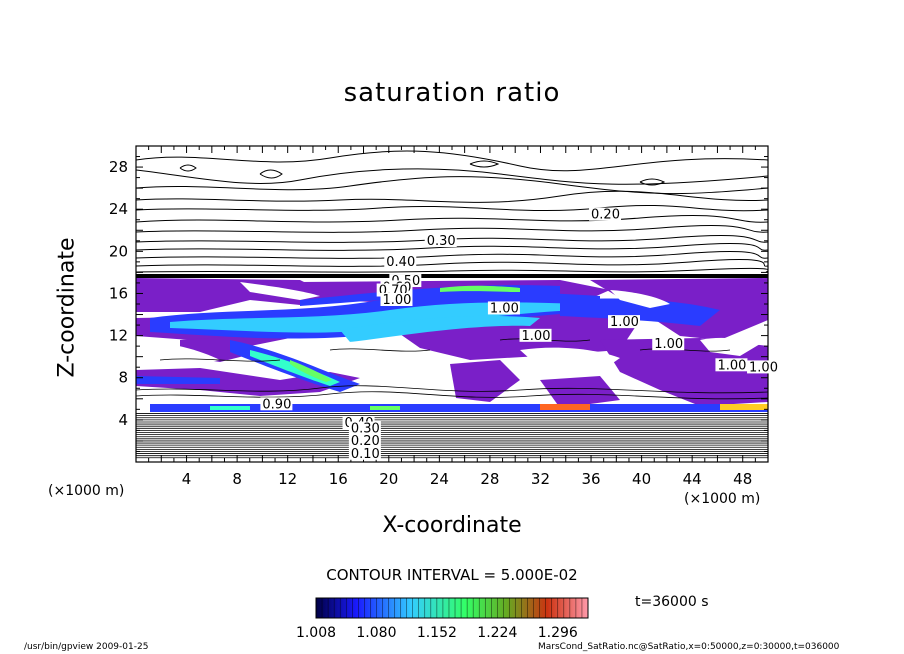 The width and height of the screenshot is (904, 654). I want to click on x-tick-label: 12, so click(287, 479).